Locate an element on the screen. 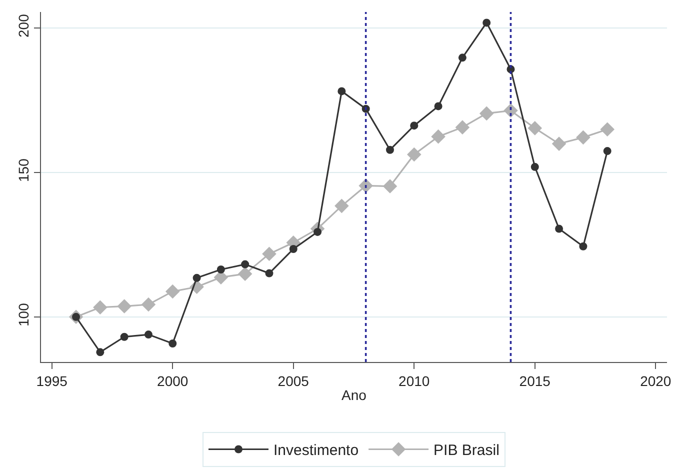 This screenshot has width=679, height=475. x-tick-label: 1995 is located at coordinates (52, 380).